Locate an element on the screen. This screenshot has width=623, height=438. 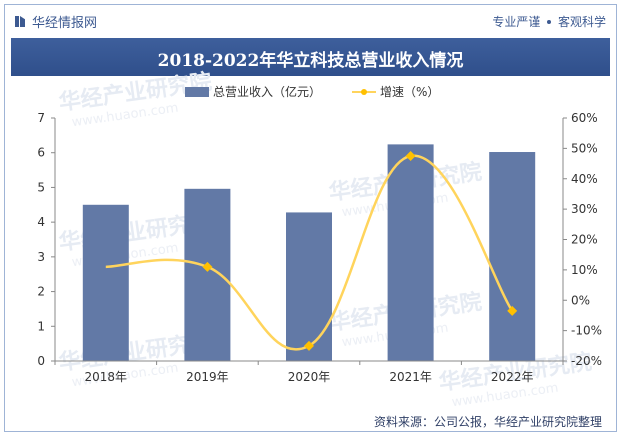
slogan: 专业严谨 客观科学 is located at coordinates (549, 21).